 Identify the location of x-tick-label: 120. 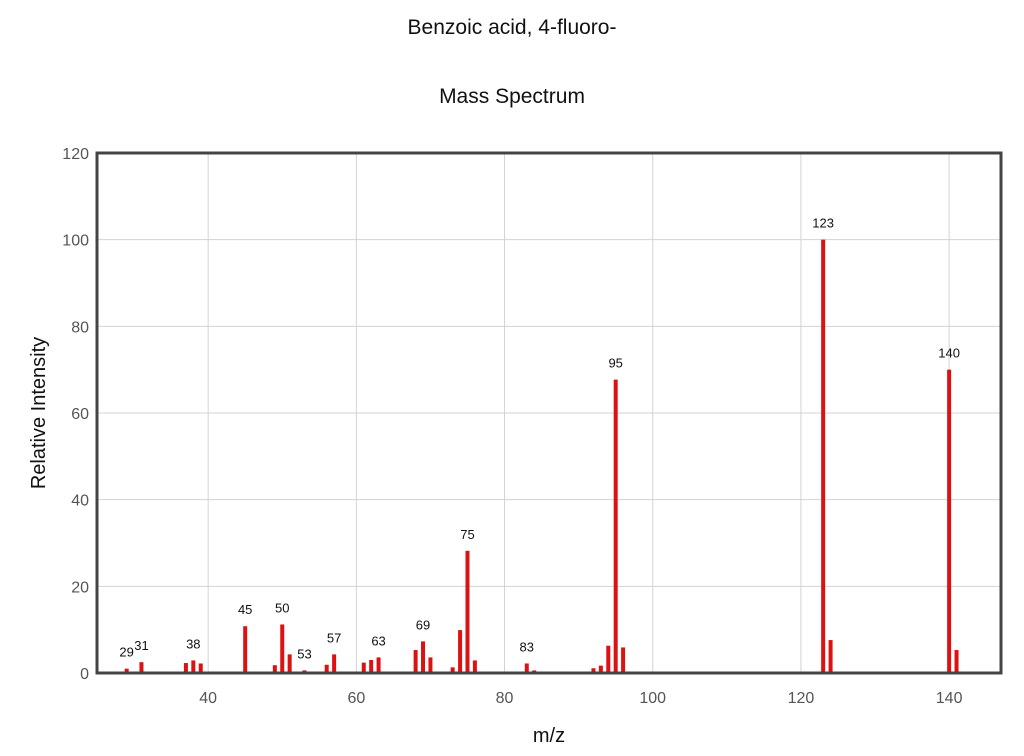
(801, 698).